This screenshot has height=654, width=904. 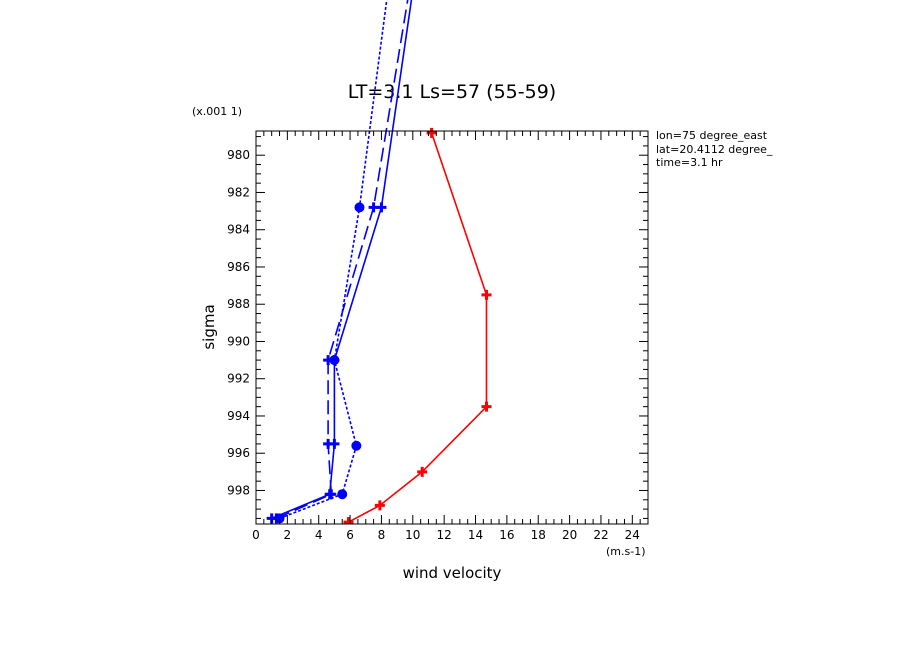 What do you see at coordinates (452, 573) in the screenshot?
I see `x-axis-label: wind velocity` at bounding box center [452, 573].